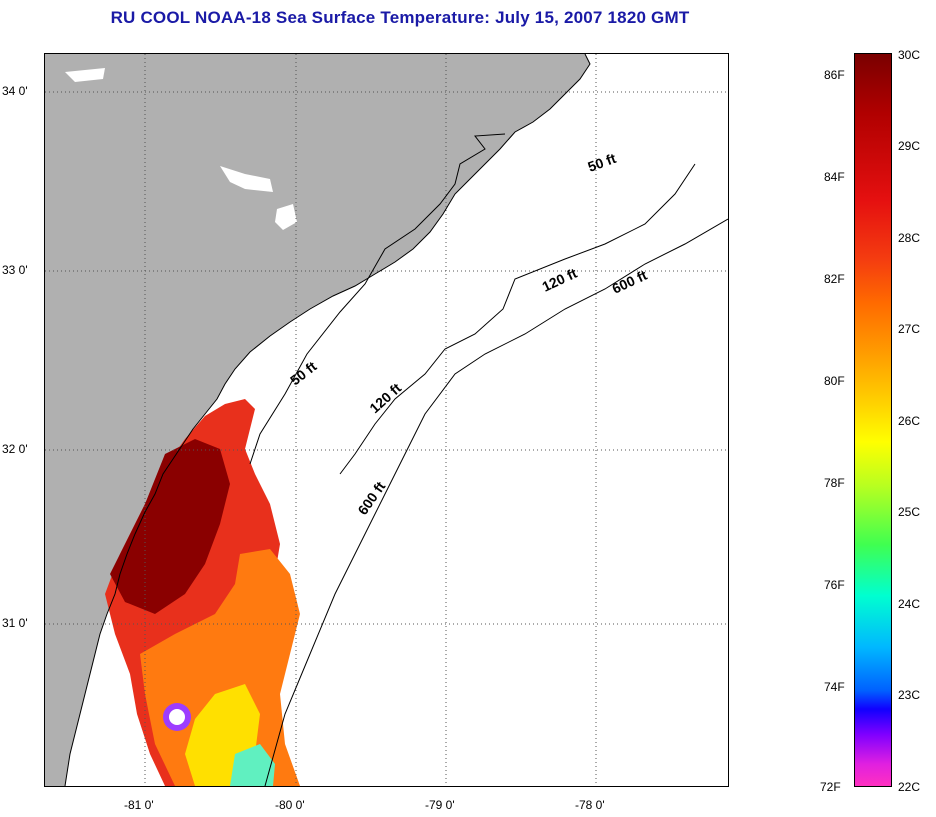 This screenshot has height=817, width=936. Describe the element at coordinates (909, 146) in the screenshot. I see `colorbar-c-label: 29C` at that location.